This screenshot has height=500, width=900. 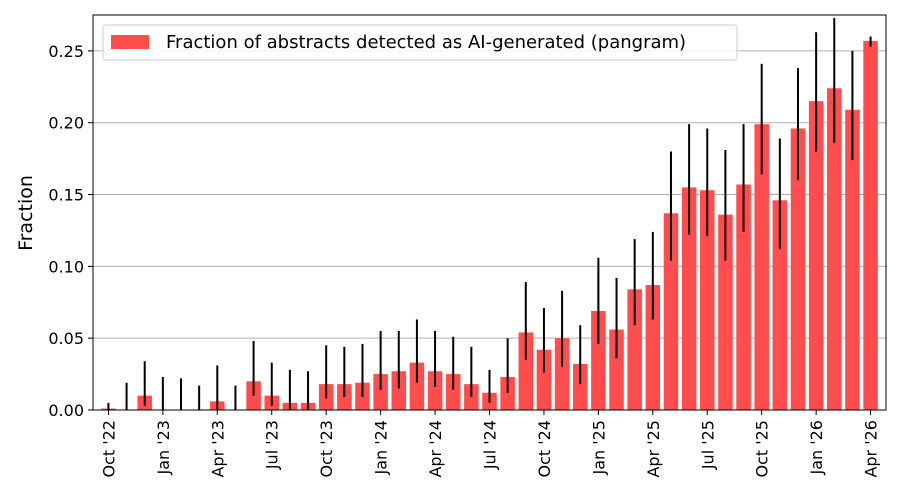 I want to click on y-tick-label: 0.15, so click(x=66, y=195).